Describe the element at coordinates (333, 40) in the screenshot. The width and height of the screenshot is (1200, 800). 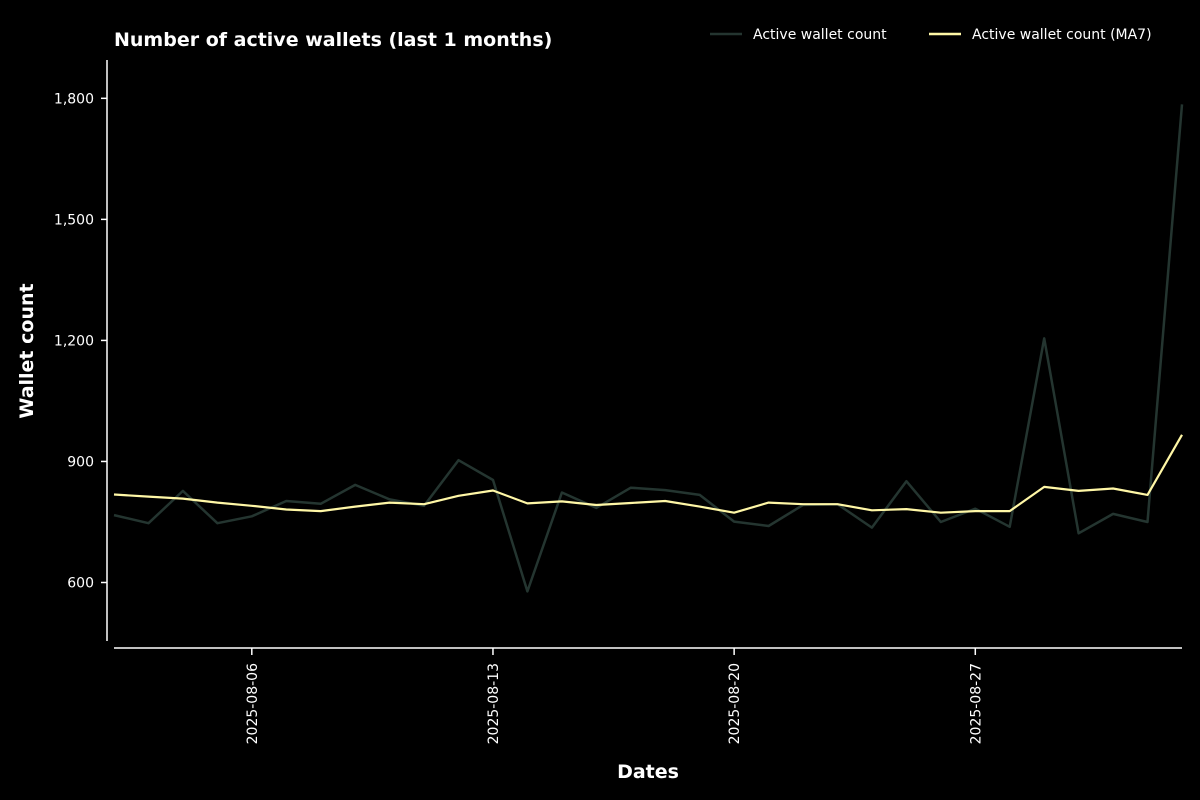
I see `chart-title: Number of active wallets (last 1 months)` at that location.